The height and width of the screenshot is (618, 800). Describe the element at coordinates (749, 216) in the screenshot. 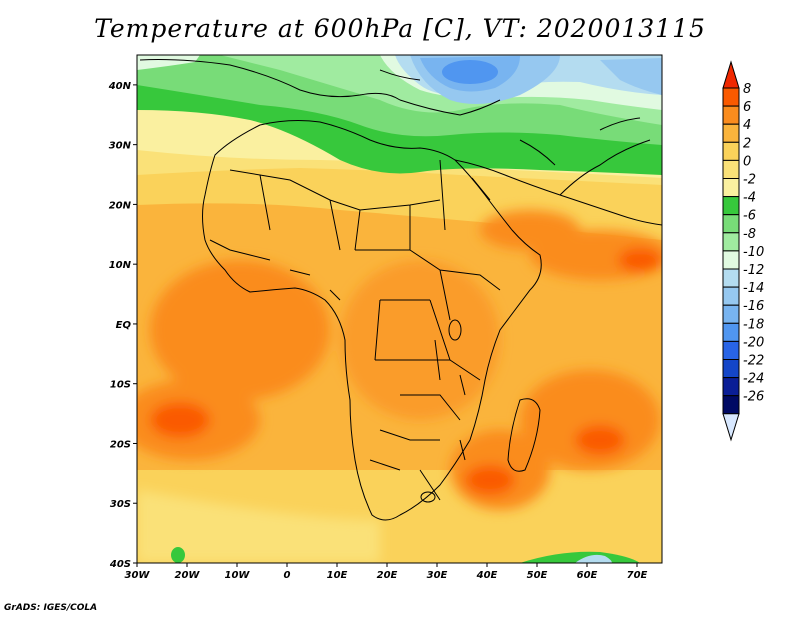

I see `colorbar-level-label: -6` at that location.